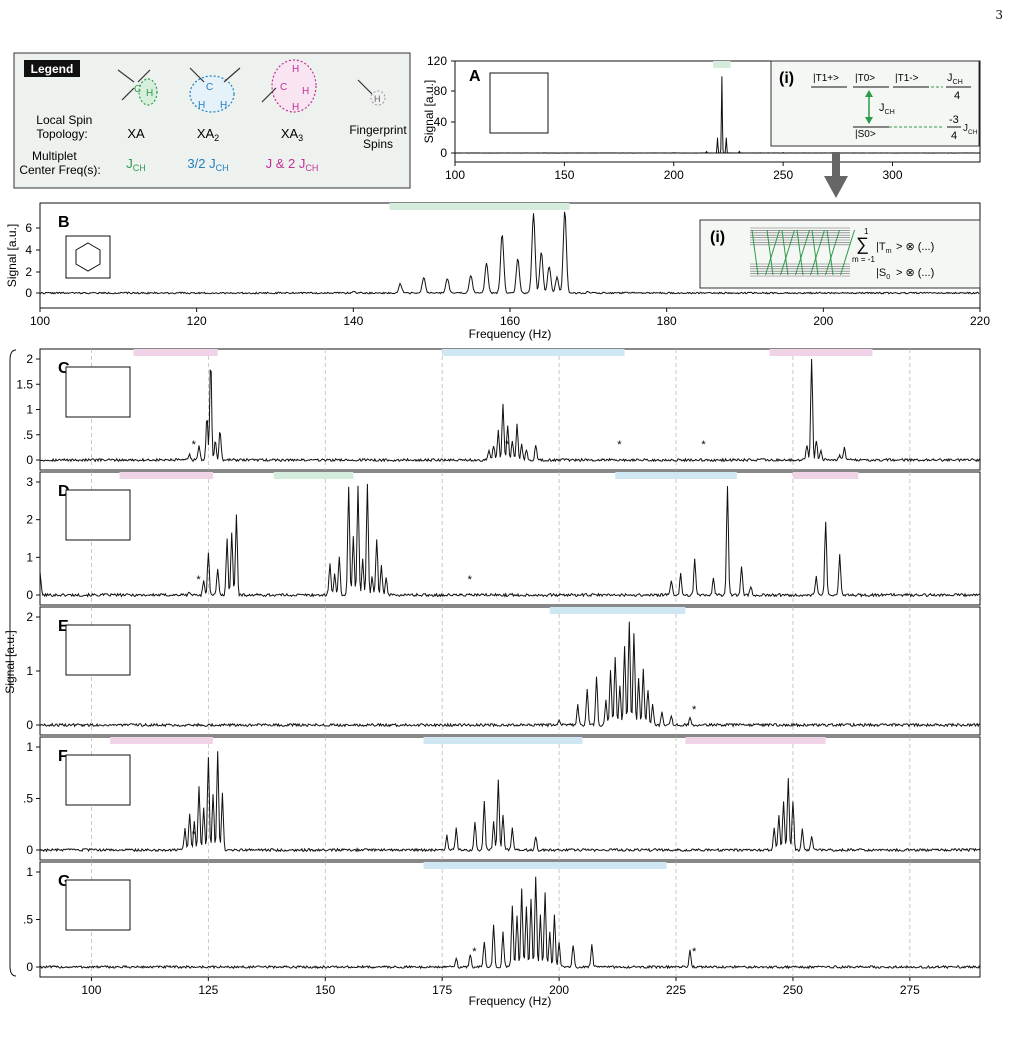 The width and height of the screenshot is (1013, 1041). Describe the element at coordinates (667, 321) in the screenshot. I see `panel-b-xtick: 180` at that location.